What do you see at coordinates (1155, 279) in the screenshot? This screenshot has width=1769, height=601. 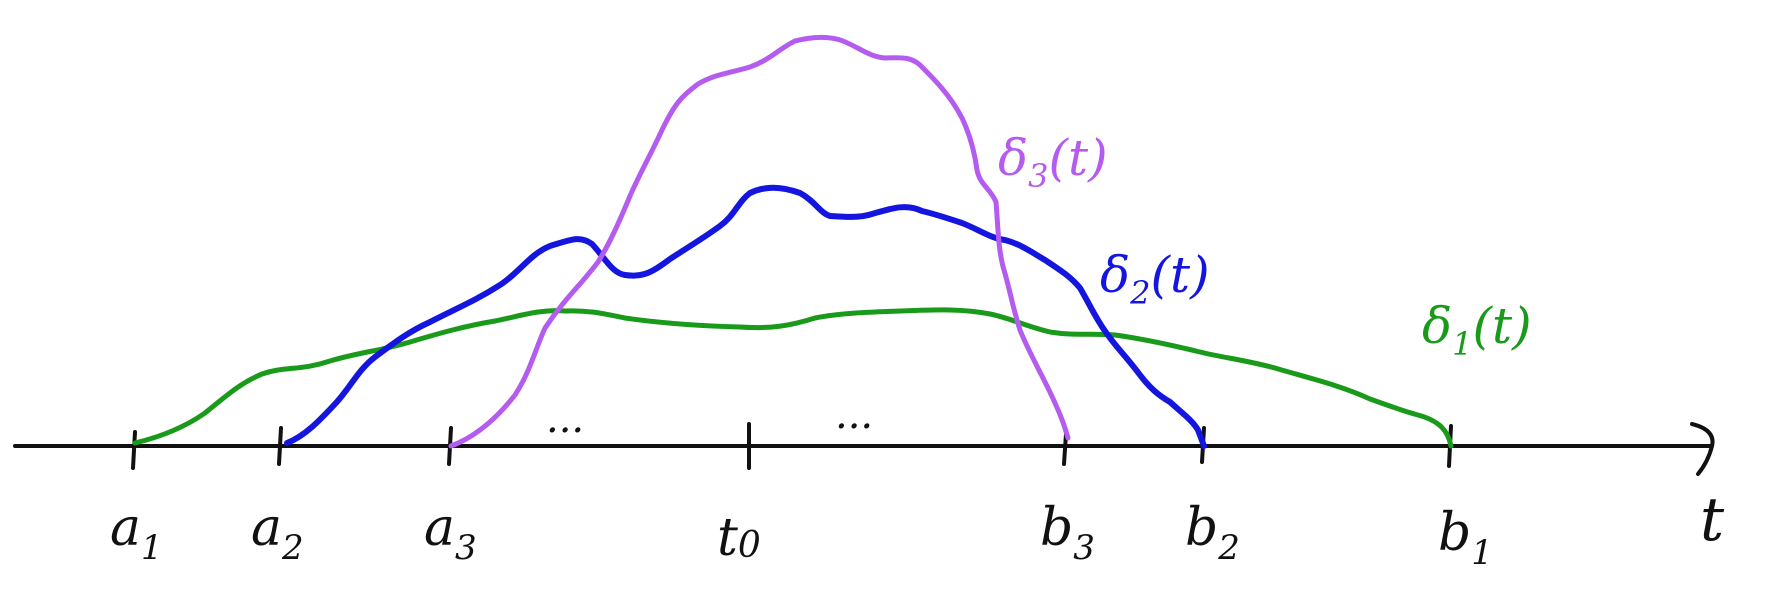 I see `curve-label-delta2: δ2(t)` at bounding box center [1155, 279].